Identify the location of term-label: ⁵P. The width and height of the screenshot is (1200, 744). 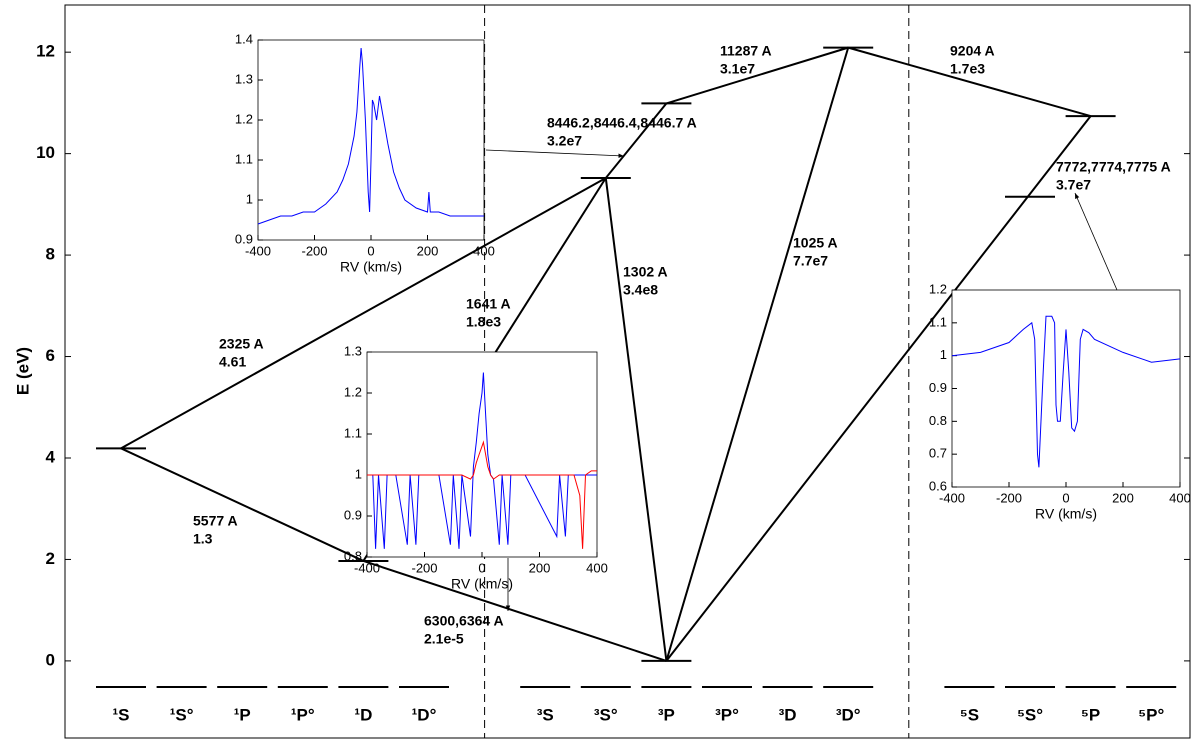
(1090, 714).